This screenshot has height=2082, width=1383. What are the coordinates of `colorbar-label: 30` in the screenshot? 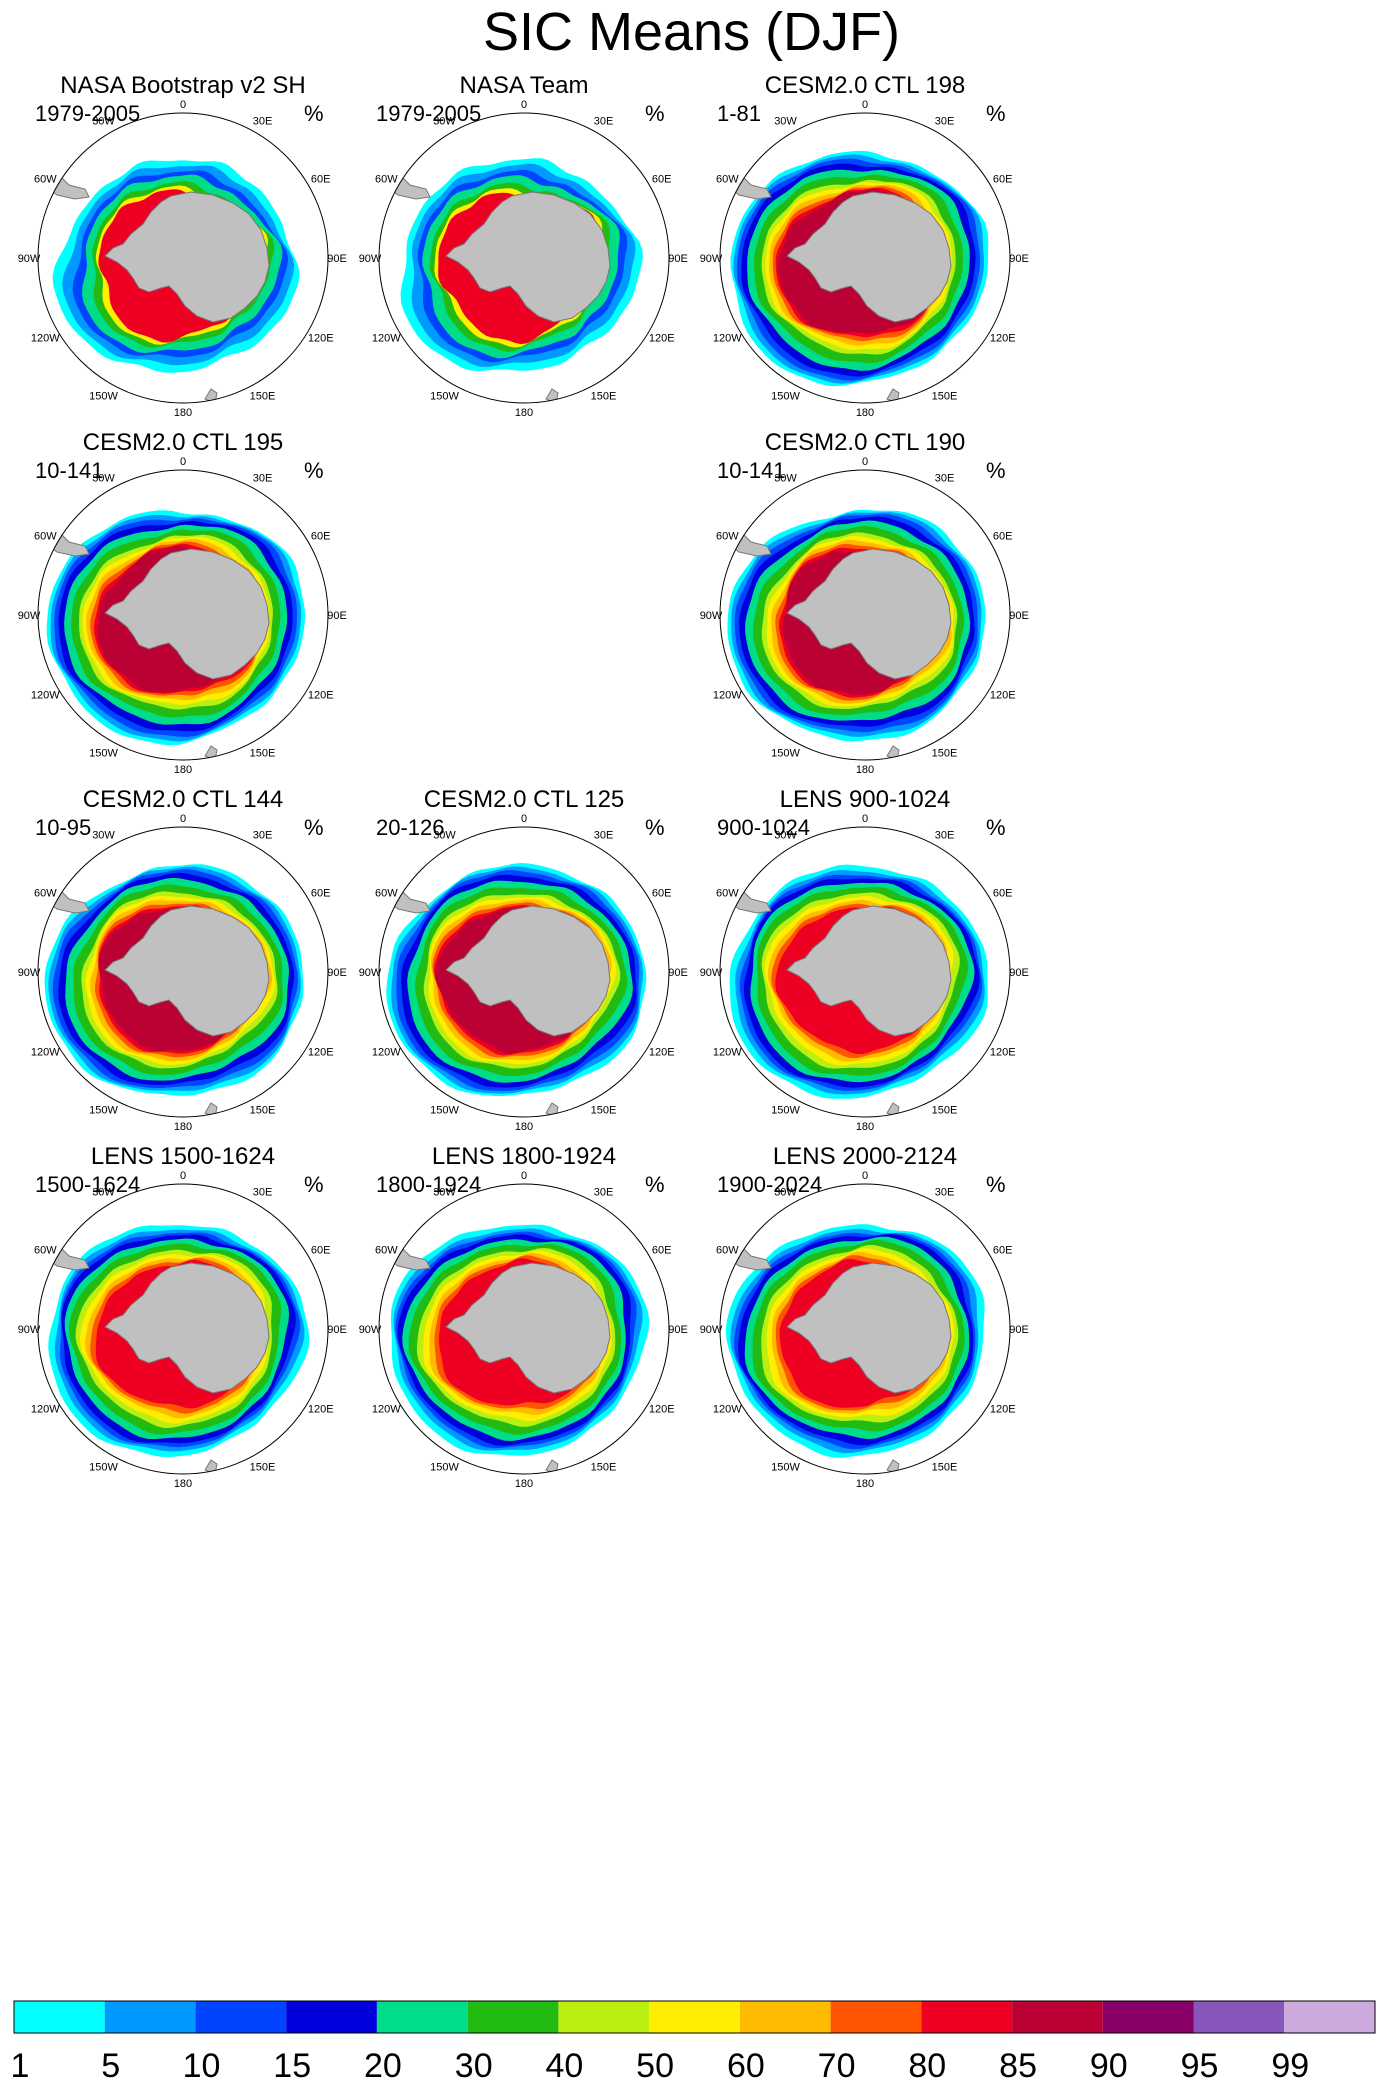 It's located at (474, 2064).